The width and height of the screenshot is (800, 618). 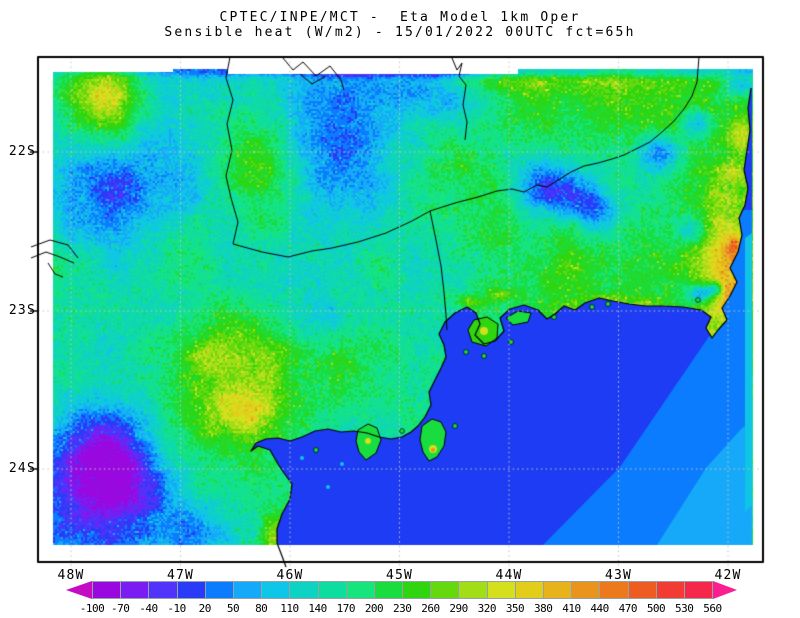 What do you see at coordinates (92, 608) in the screenshot?
I see `colorbar-tick-label: -100` at bounding box center [92, 608].